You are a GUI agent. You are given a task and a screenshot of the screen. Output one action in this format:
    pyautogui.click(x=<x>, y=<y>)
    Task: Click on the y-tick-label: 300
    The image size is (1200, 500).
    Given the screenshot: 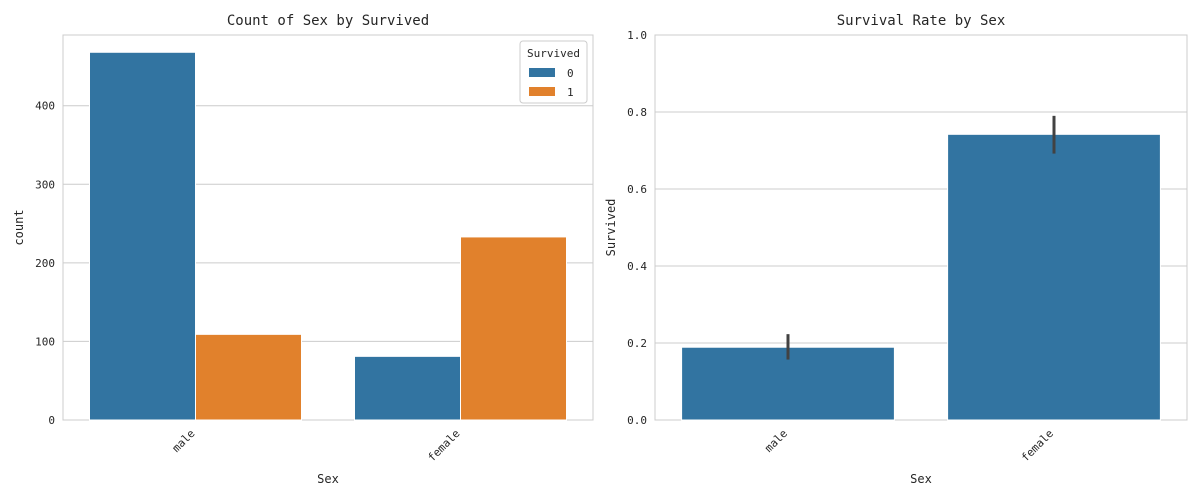 What is the action you would take?
    pyautogui.click(x=45, y=184)
    